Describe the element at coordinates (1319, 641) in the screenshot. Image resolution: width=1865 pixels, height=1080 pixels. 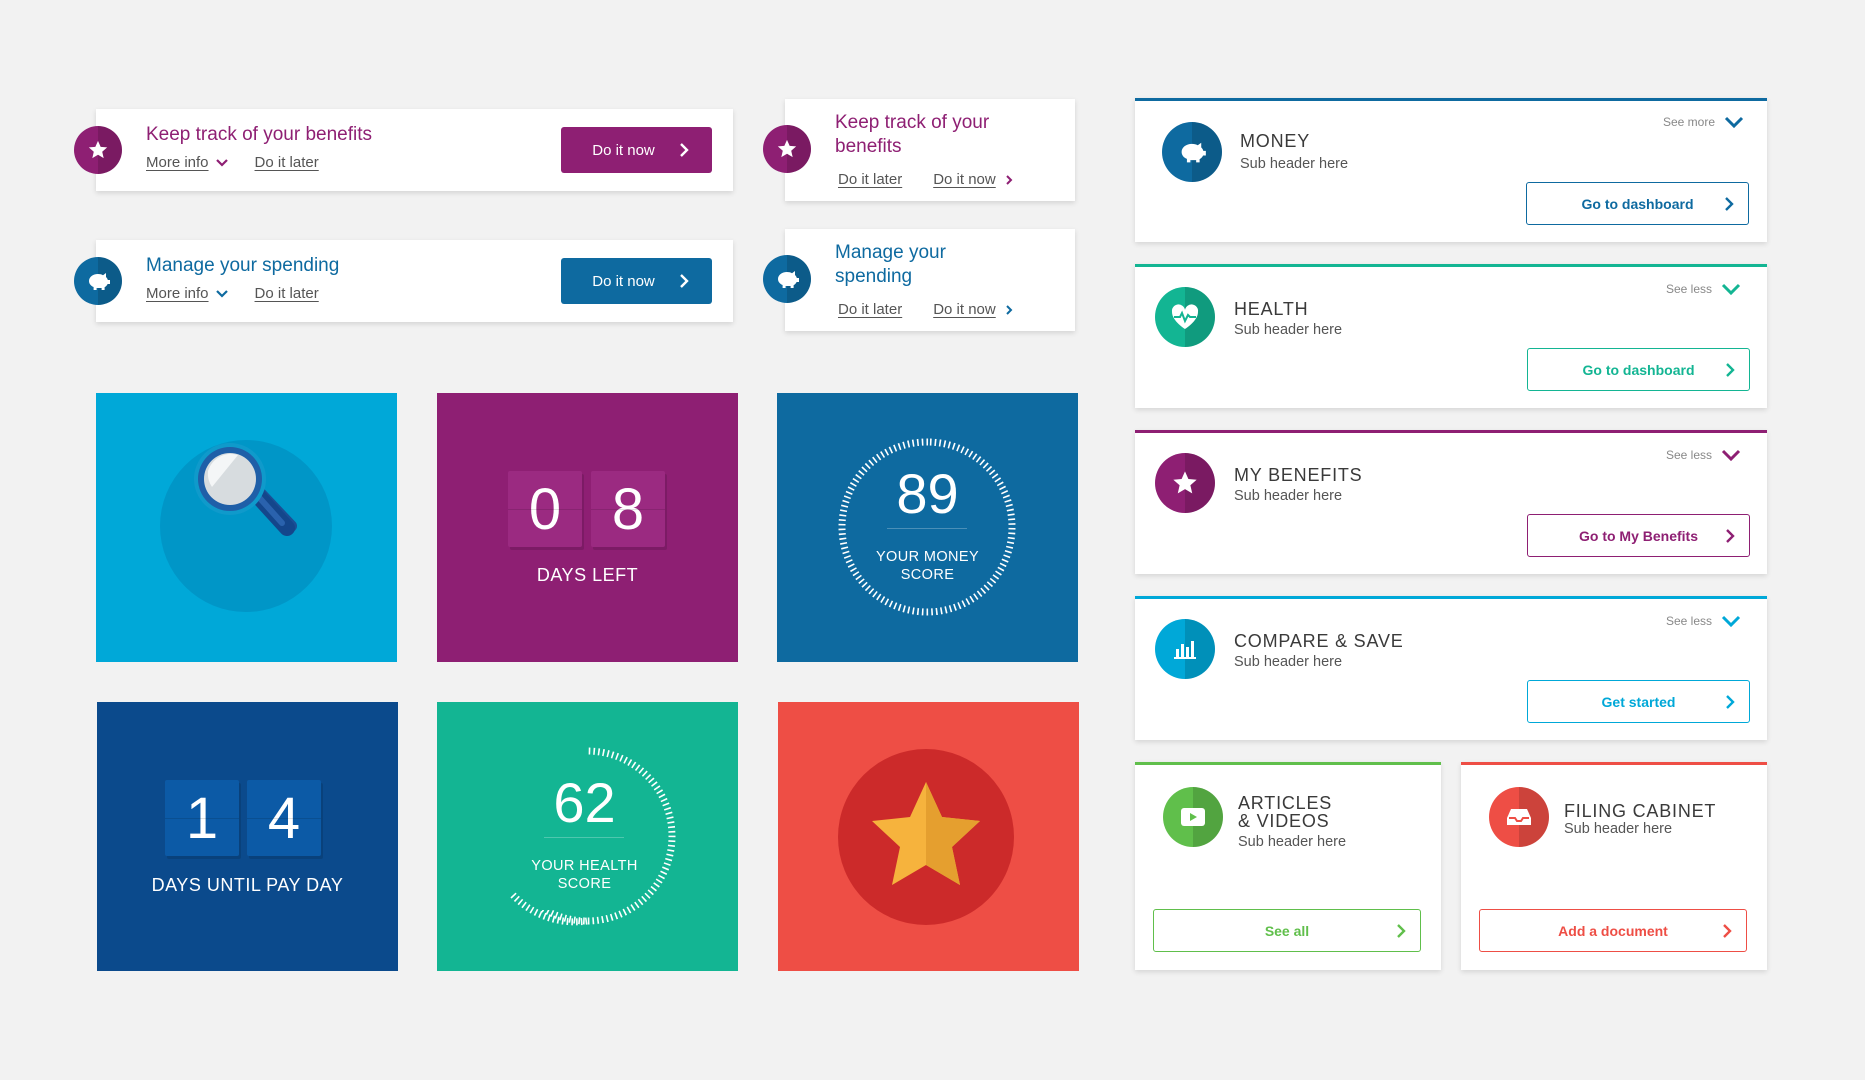
I see `panel-title: COMPARE & SAVE` at that location.